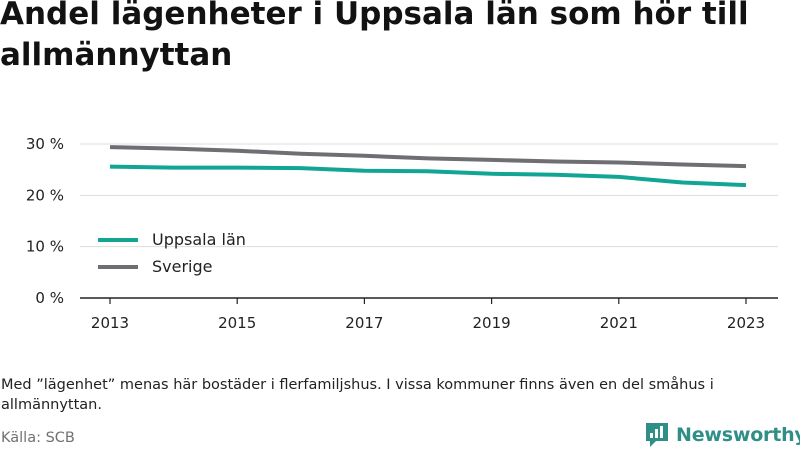 This screenshot has height=450, width=800. Describe the element at coordinates (45, 247) in the screenshot. I see `y-tick-label: 10 %` at that location.